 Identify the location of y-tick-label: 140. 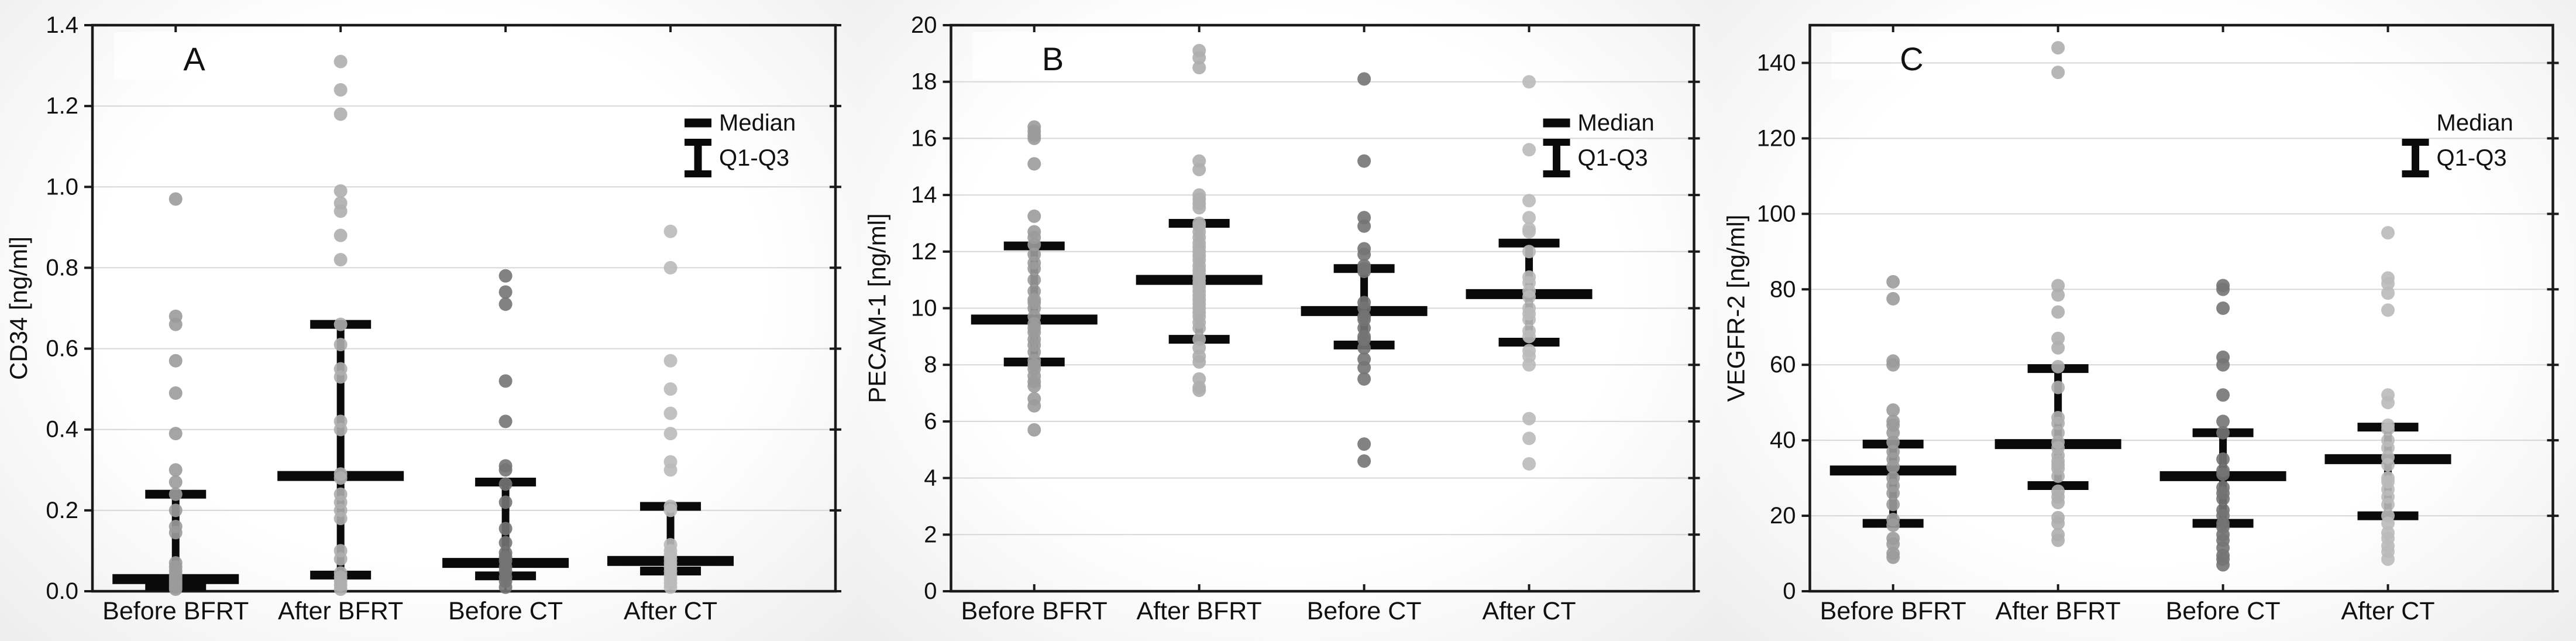
(1777, 63).